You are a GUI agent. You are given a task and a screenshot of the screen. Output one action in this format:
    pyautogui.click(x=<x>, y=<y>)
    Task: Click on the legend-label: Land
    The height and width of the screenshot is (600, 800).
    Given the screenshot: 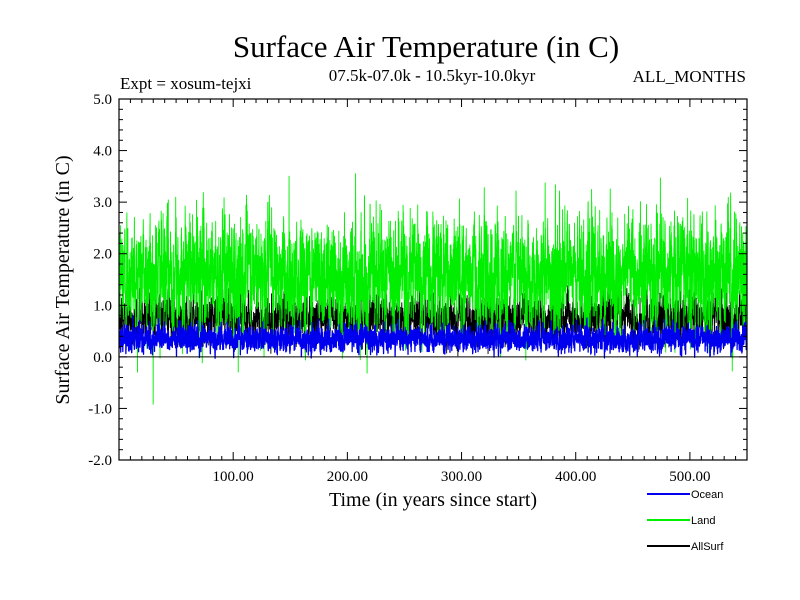 What is the action you would take?
    pyautogui.click(x=703, y=521)
    